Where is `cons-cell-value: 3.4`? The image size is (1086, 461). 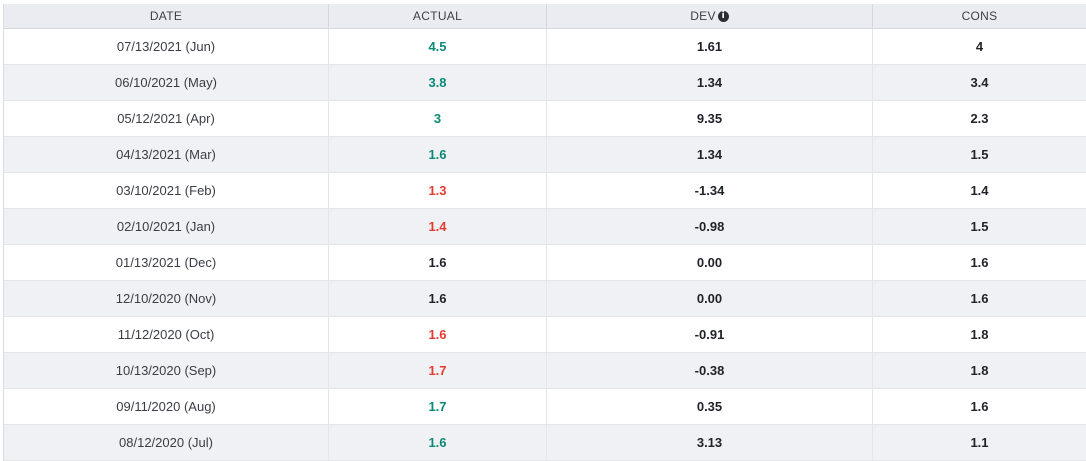
cons-cell-value: 3.4 is located at coordinates (979, 82).